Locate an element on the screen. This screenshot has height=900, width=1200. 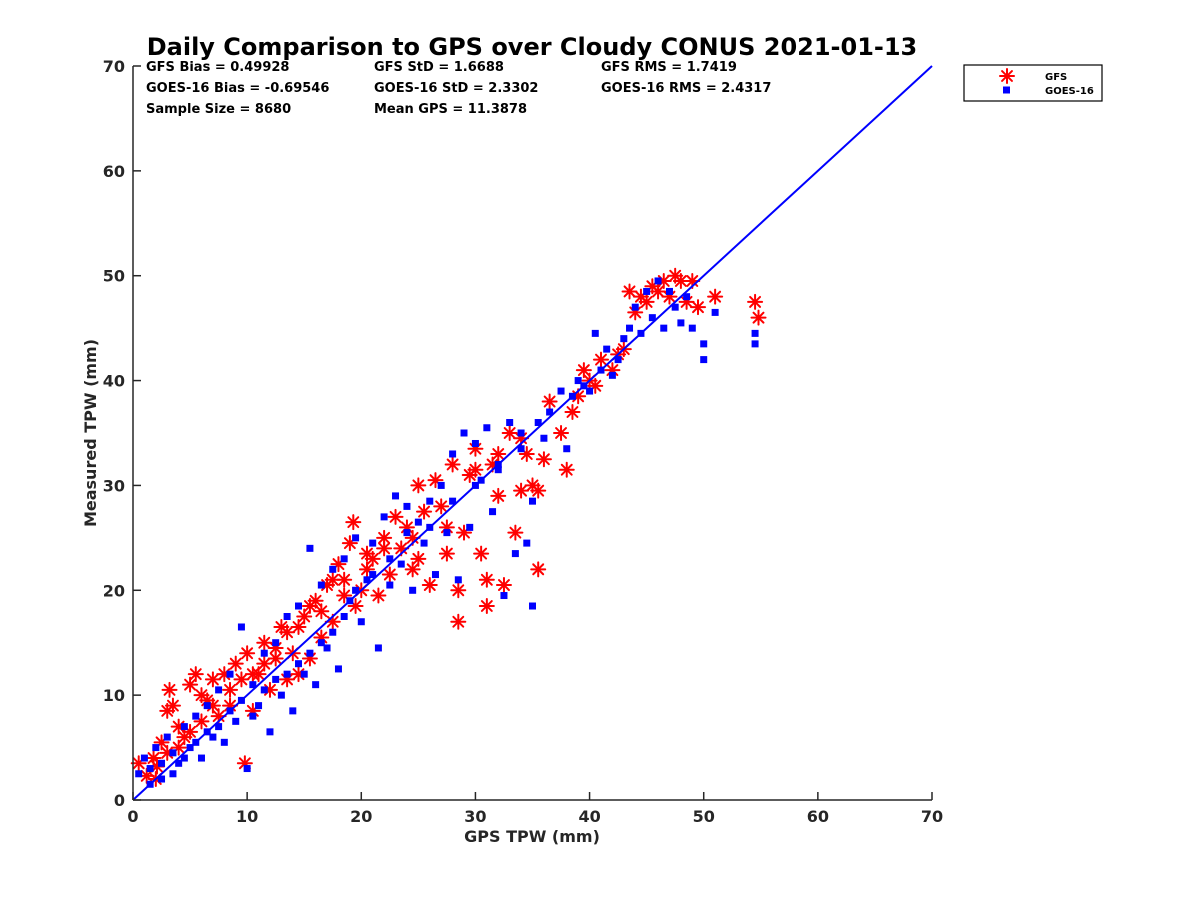
legend-marker-goes16 is located at coordinates (1006, 90).